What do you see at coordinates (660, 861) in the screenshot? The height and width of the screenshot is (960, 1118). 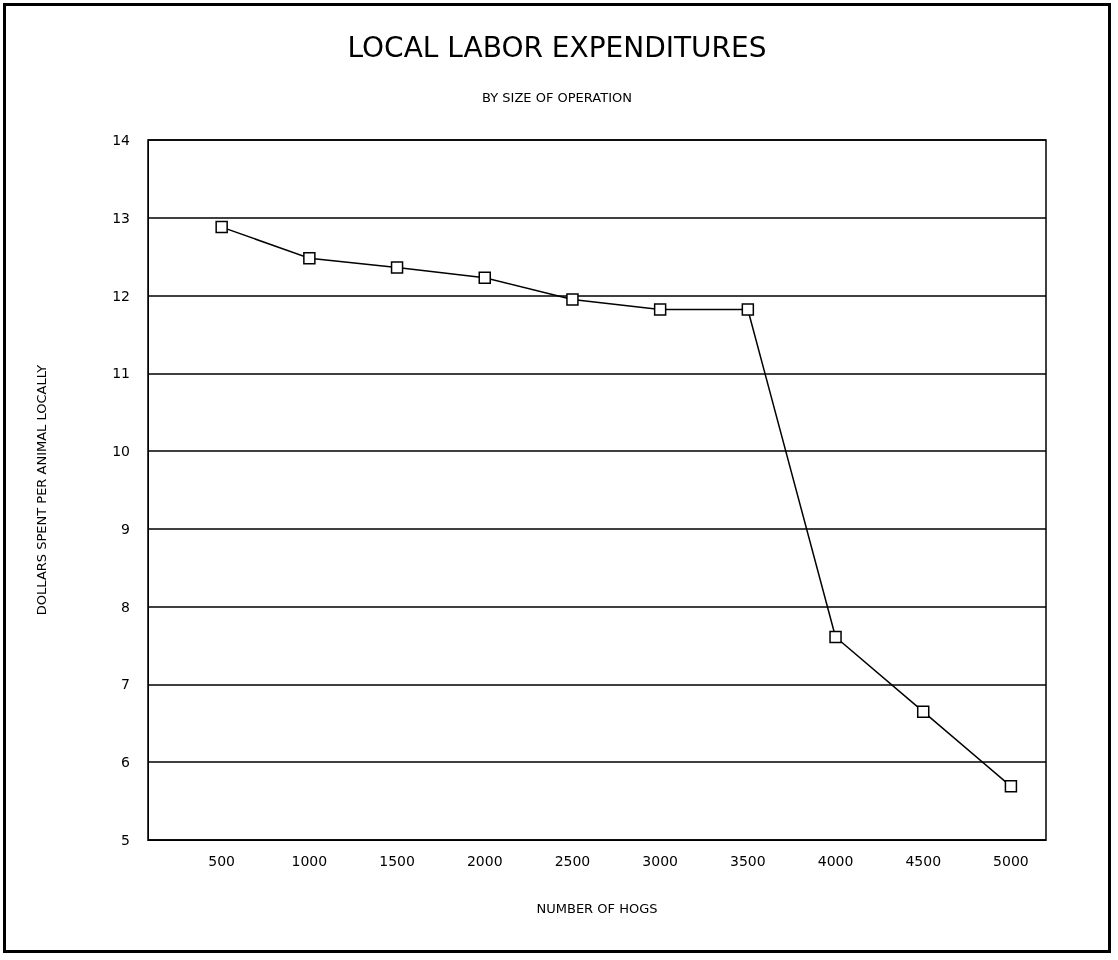 I see `x-tick-label: 3000` at bounding box center [660, 861].